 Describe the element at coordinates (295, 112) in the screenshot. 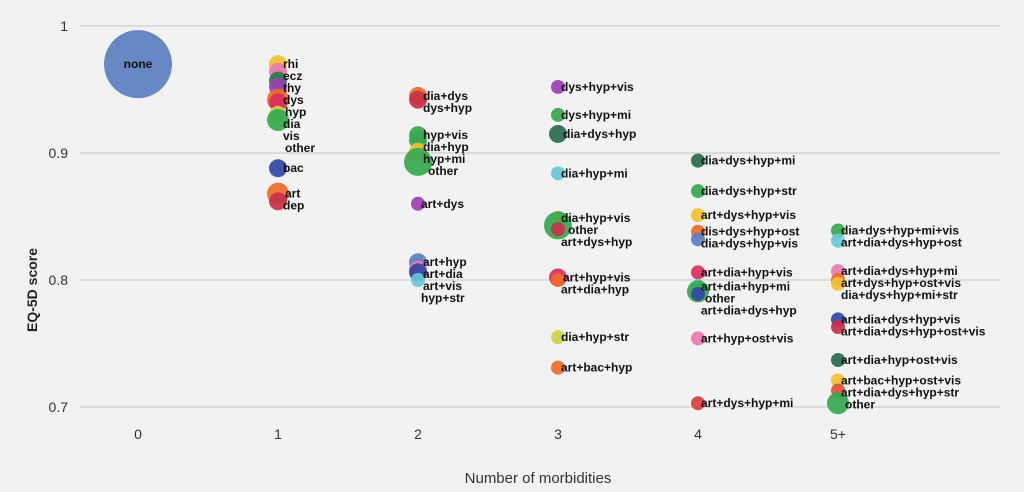

I see `bubble-label: hyp` at that location.